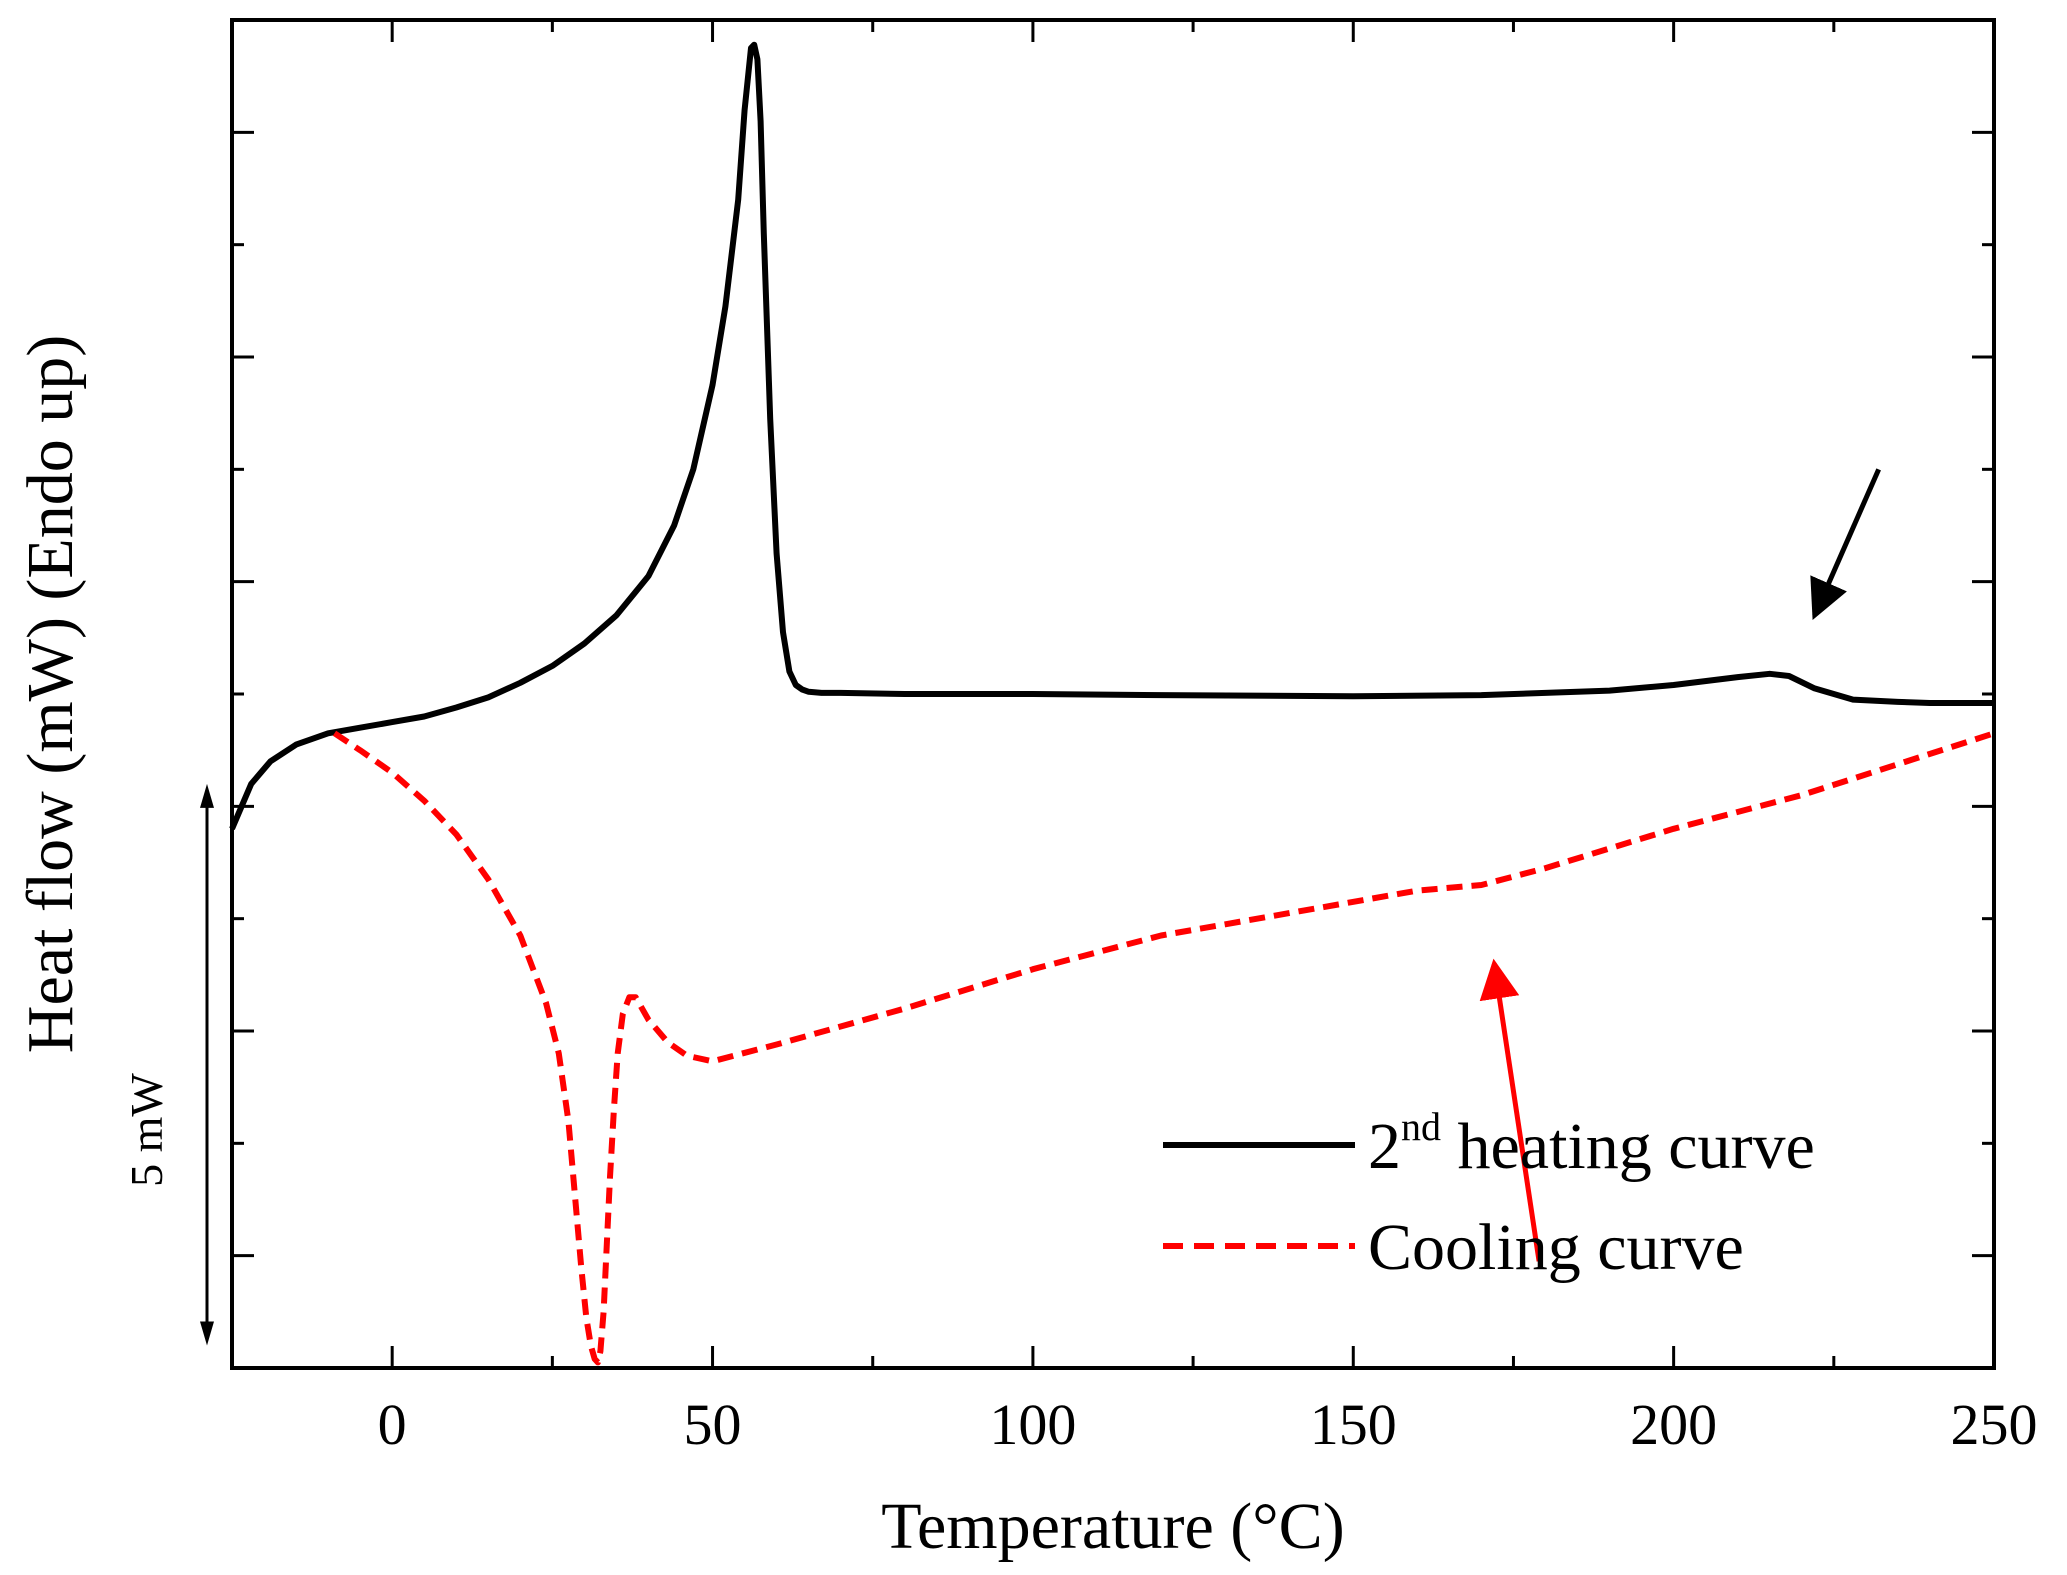 The width and height of the screenshot is (2067, 1575). What do you see at coordinates (1510, 1110) in the screenshot?
I see `annotation-arrow-red` at bounding box center [1510, 1110].